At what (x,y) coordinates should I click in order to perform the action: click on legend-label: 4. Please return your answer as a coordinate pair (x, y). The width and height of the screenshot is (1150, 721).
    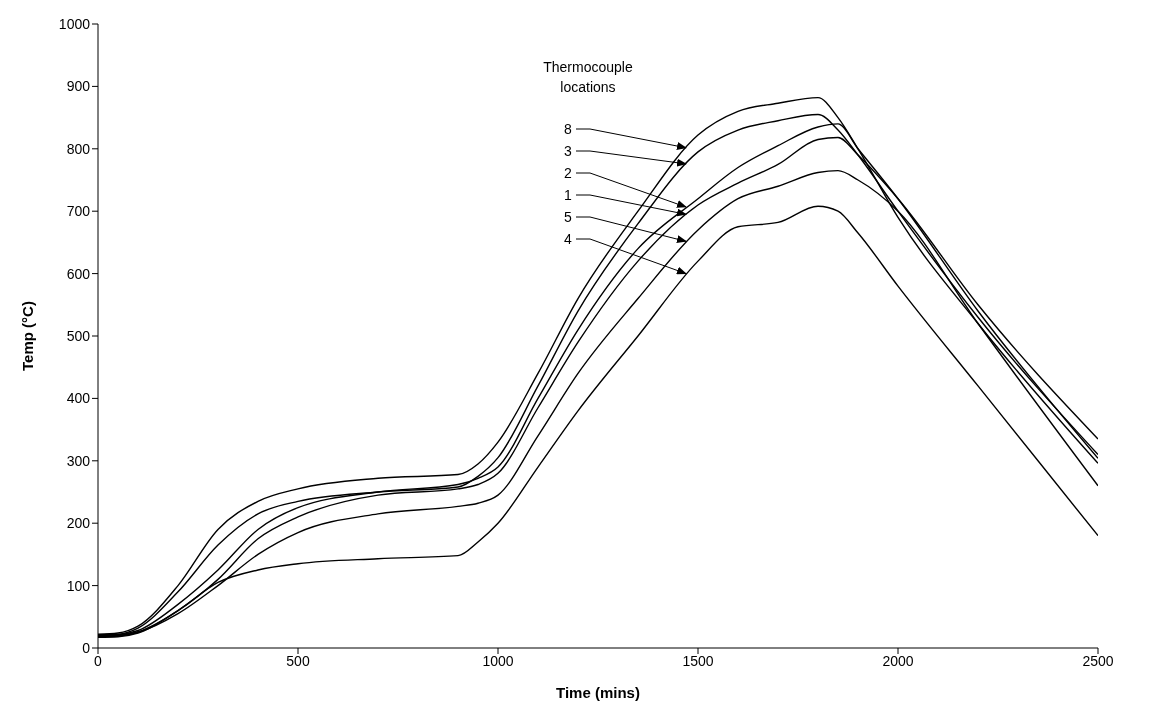
    Looking at the image, I should click on (568, 239).